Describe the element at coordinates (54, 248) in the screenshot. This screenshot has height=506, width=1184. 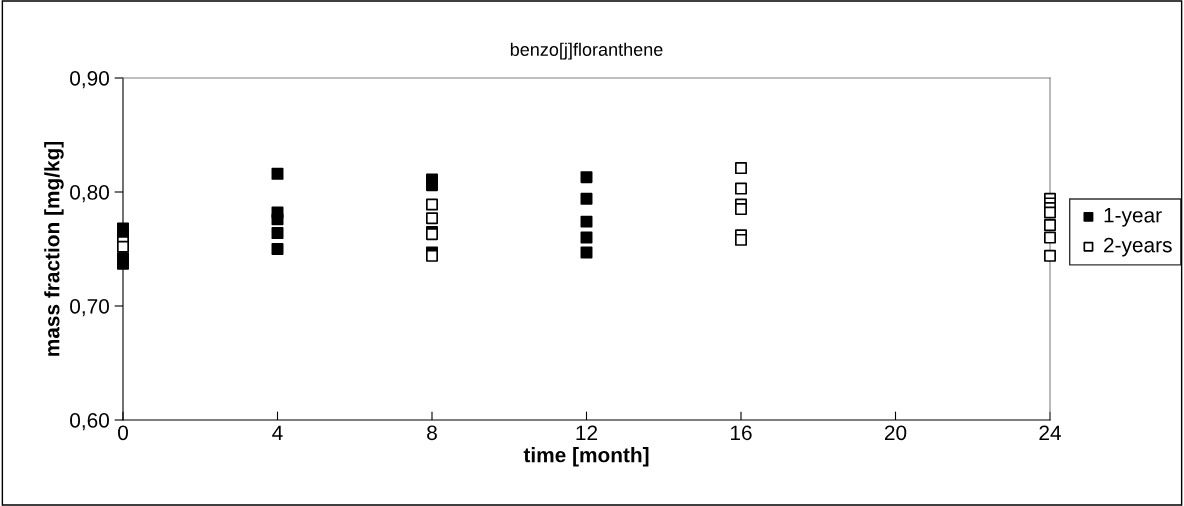
I see `y-axis-title: mass fraction [mg/kg]` at that location.